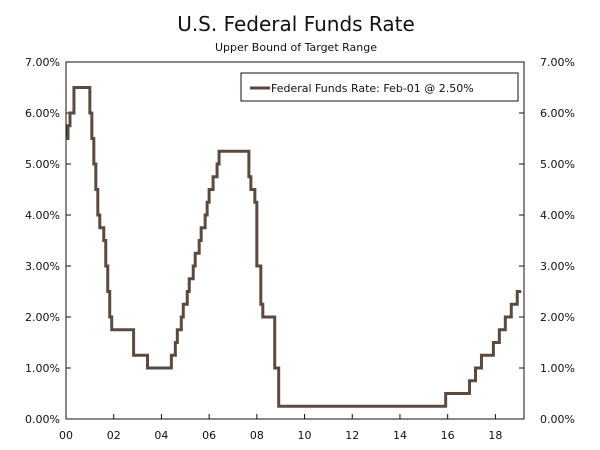  Describe the element at coordinates (42, 62) in the screenshot. I see `y-tick-label-left: 7.00%` at that location.